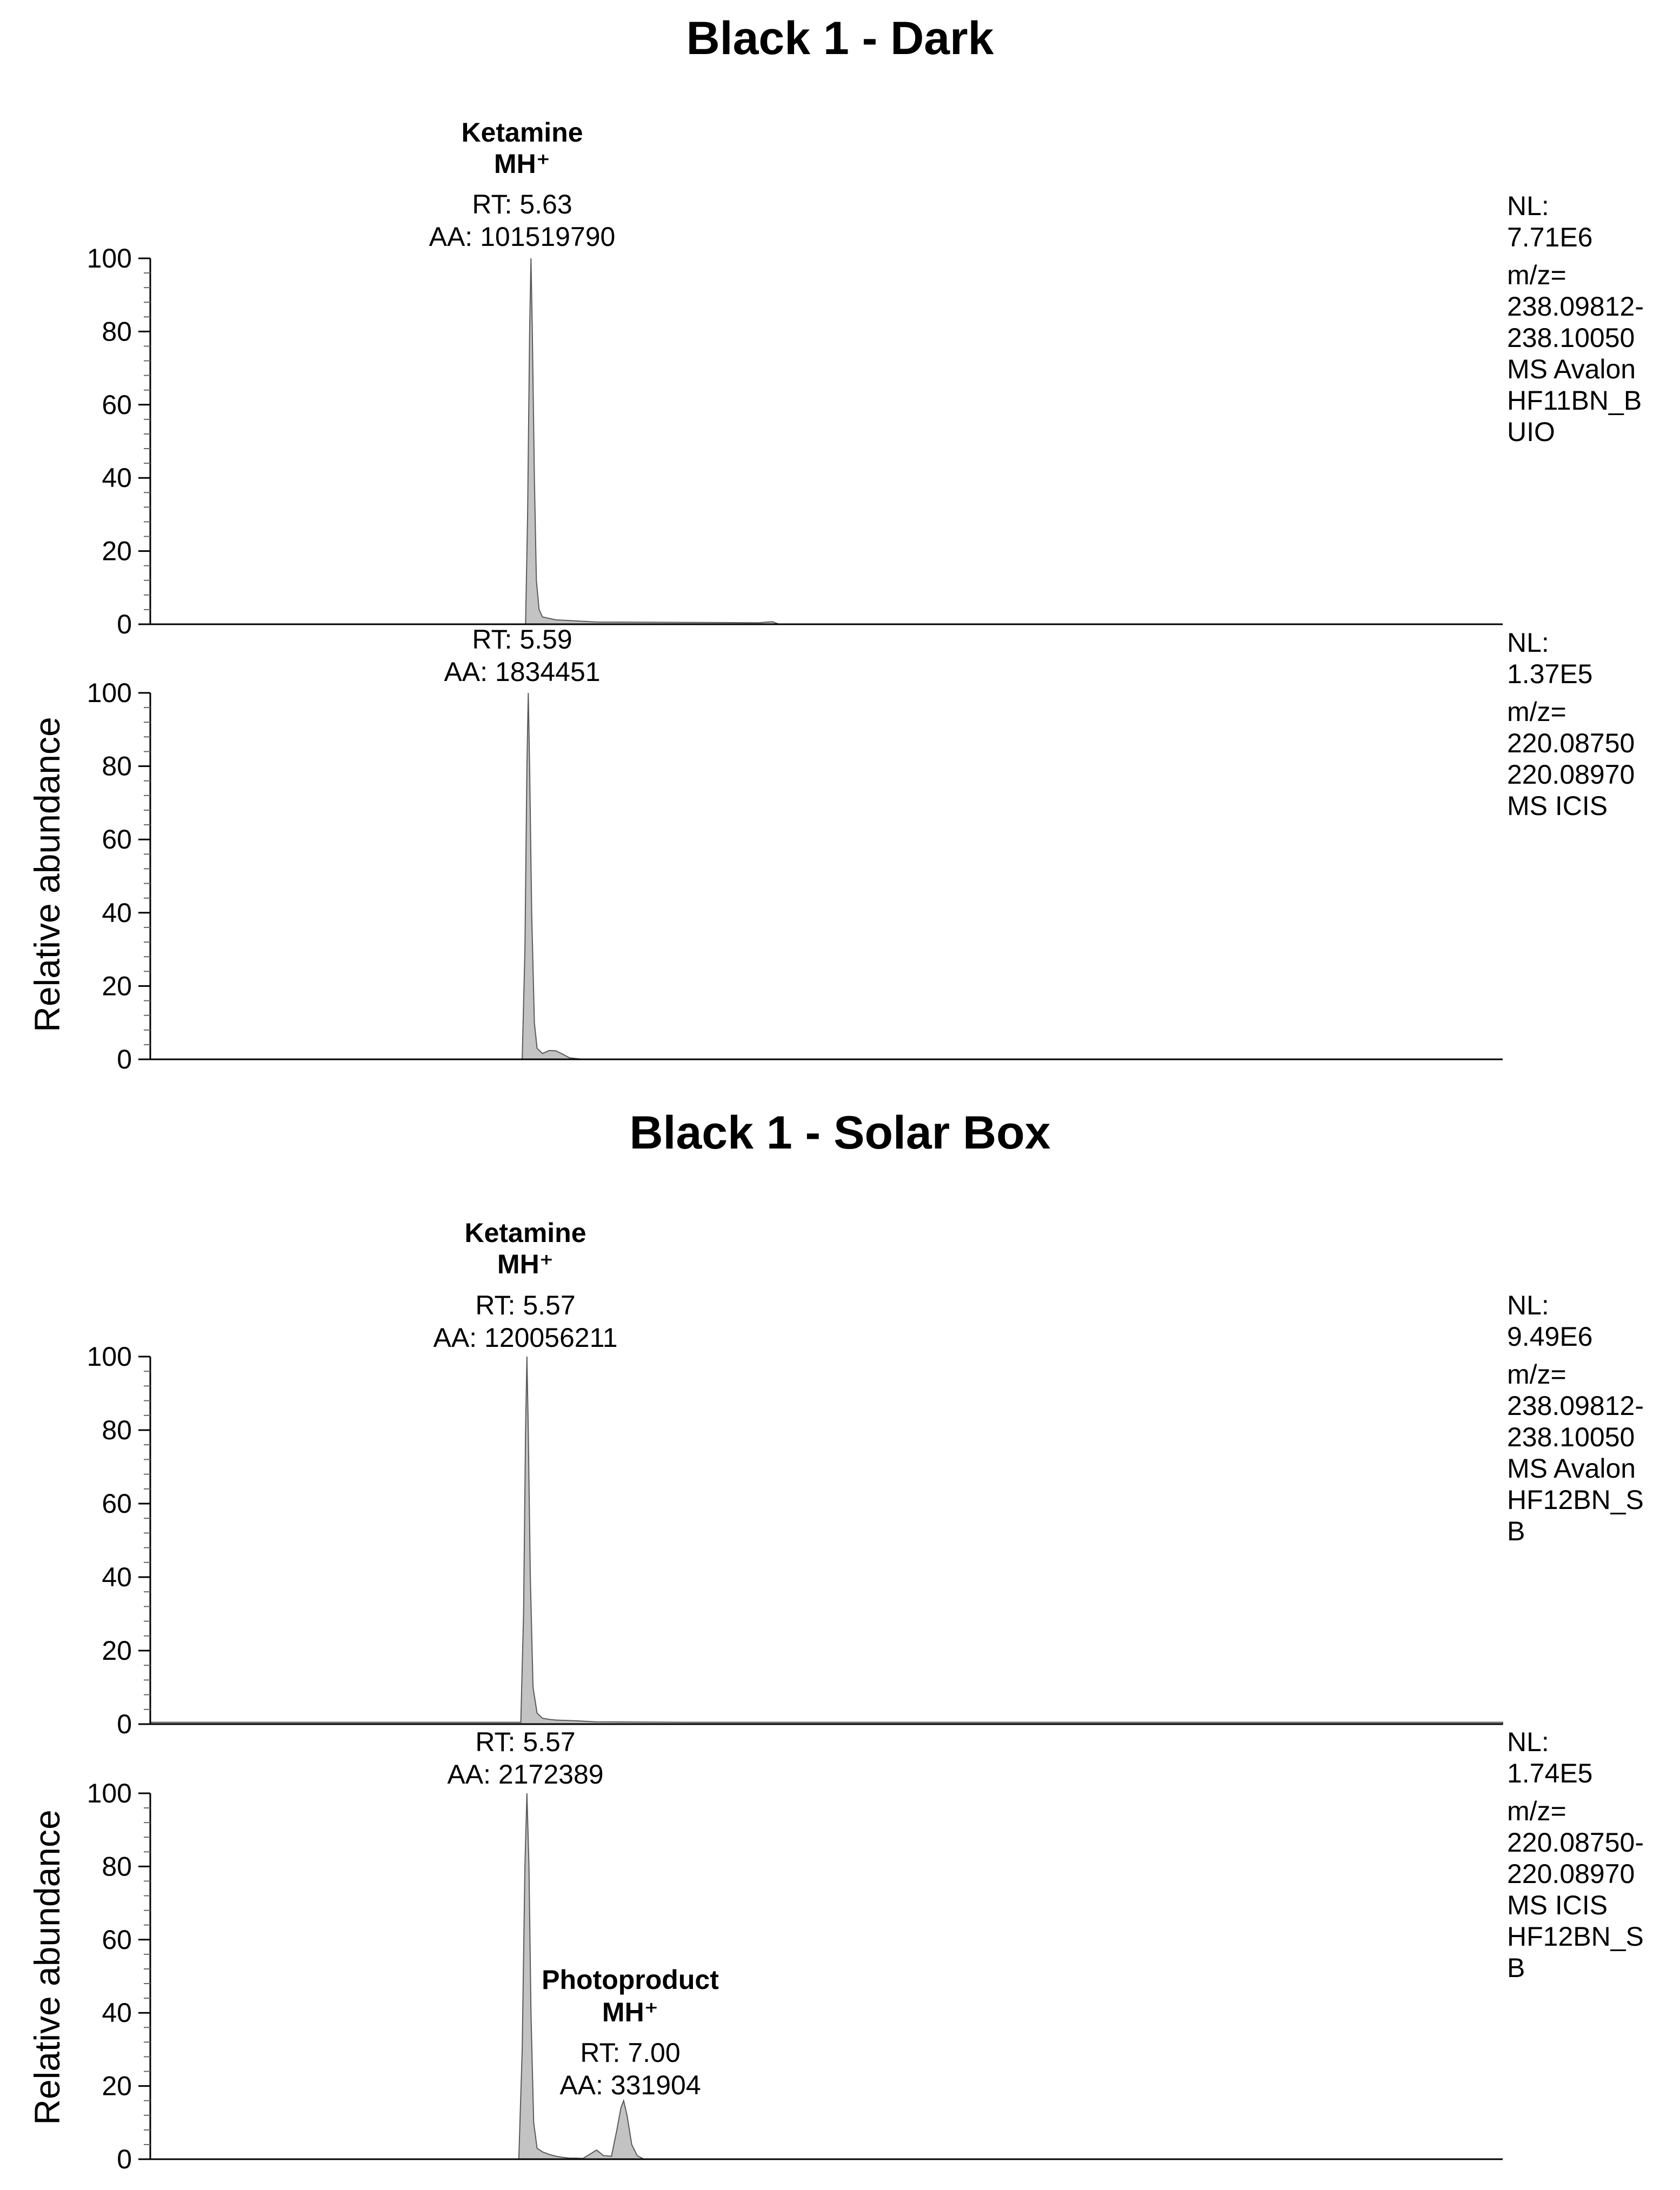 The height and width of the screenshot is (2190, 1680). What do you see at coordinates (522, 237) in the screenshot?
I see `peak-area-label: AA: 101519790` at bounding box center [522, 237].